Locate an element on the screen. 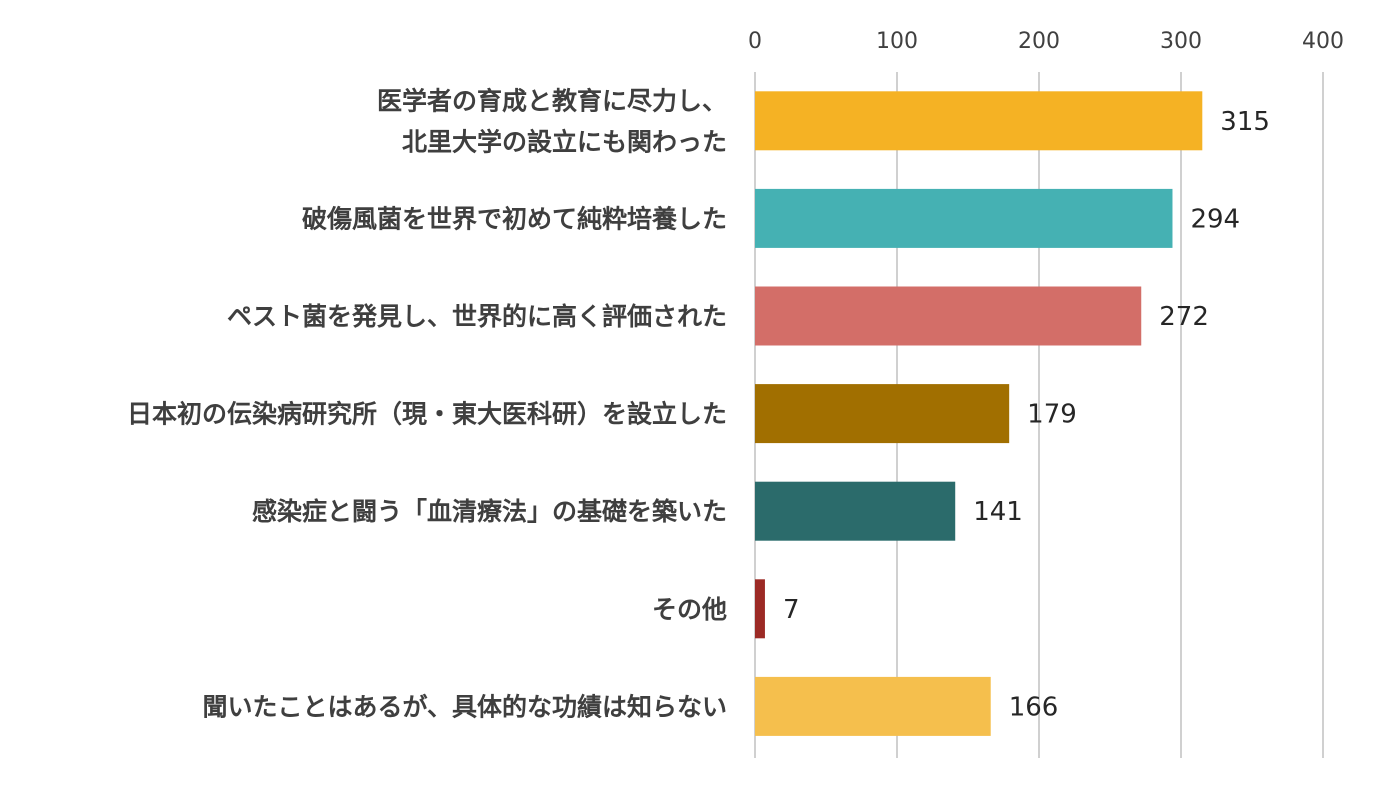 This screenshot has height=812, width=1400. category-label-6: 聞いたことはあるが、具体的な功績は知らない is located at coordinates (464, 706).